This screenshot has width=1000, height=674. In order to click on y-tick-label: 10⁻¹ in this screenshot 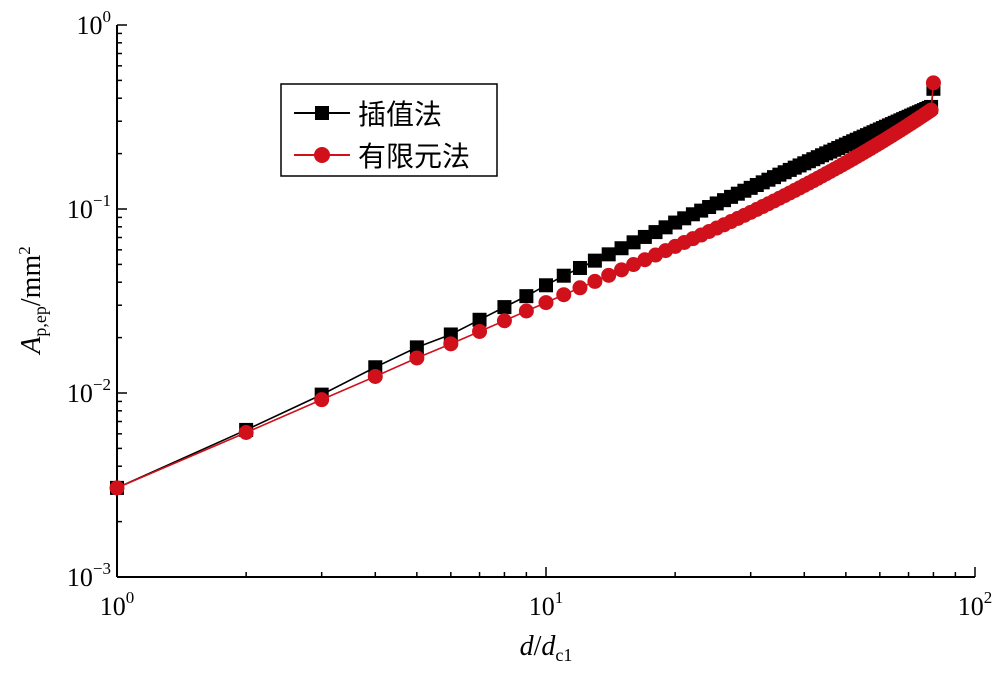, I will do `click(89, 207)`.